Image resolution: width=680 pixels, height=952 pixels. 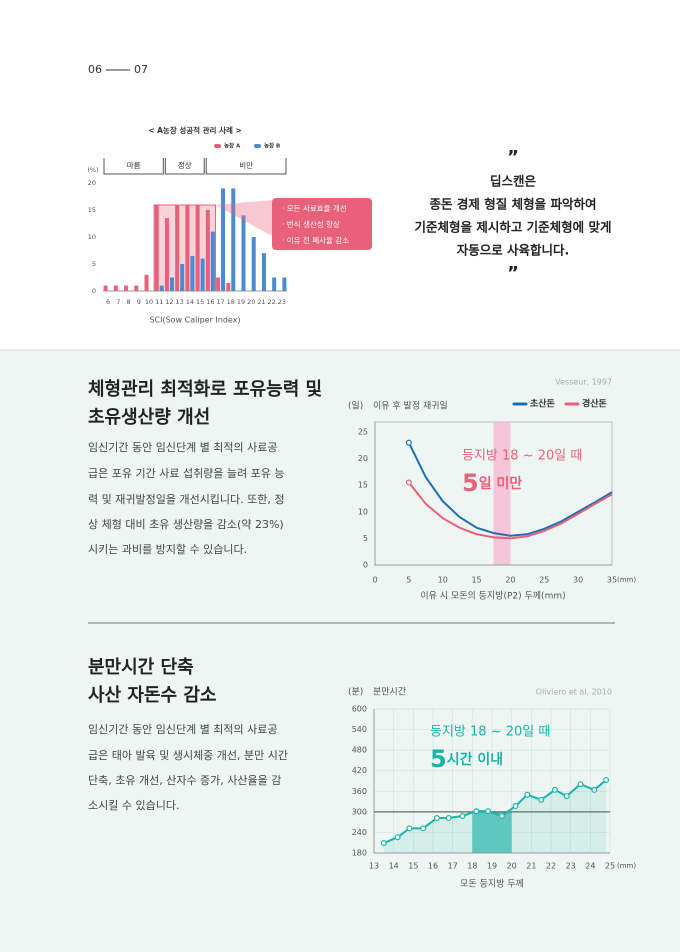 I want to click on section-title: 분만시간 단축, so click(x=141, y=667).